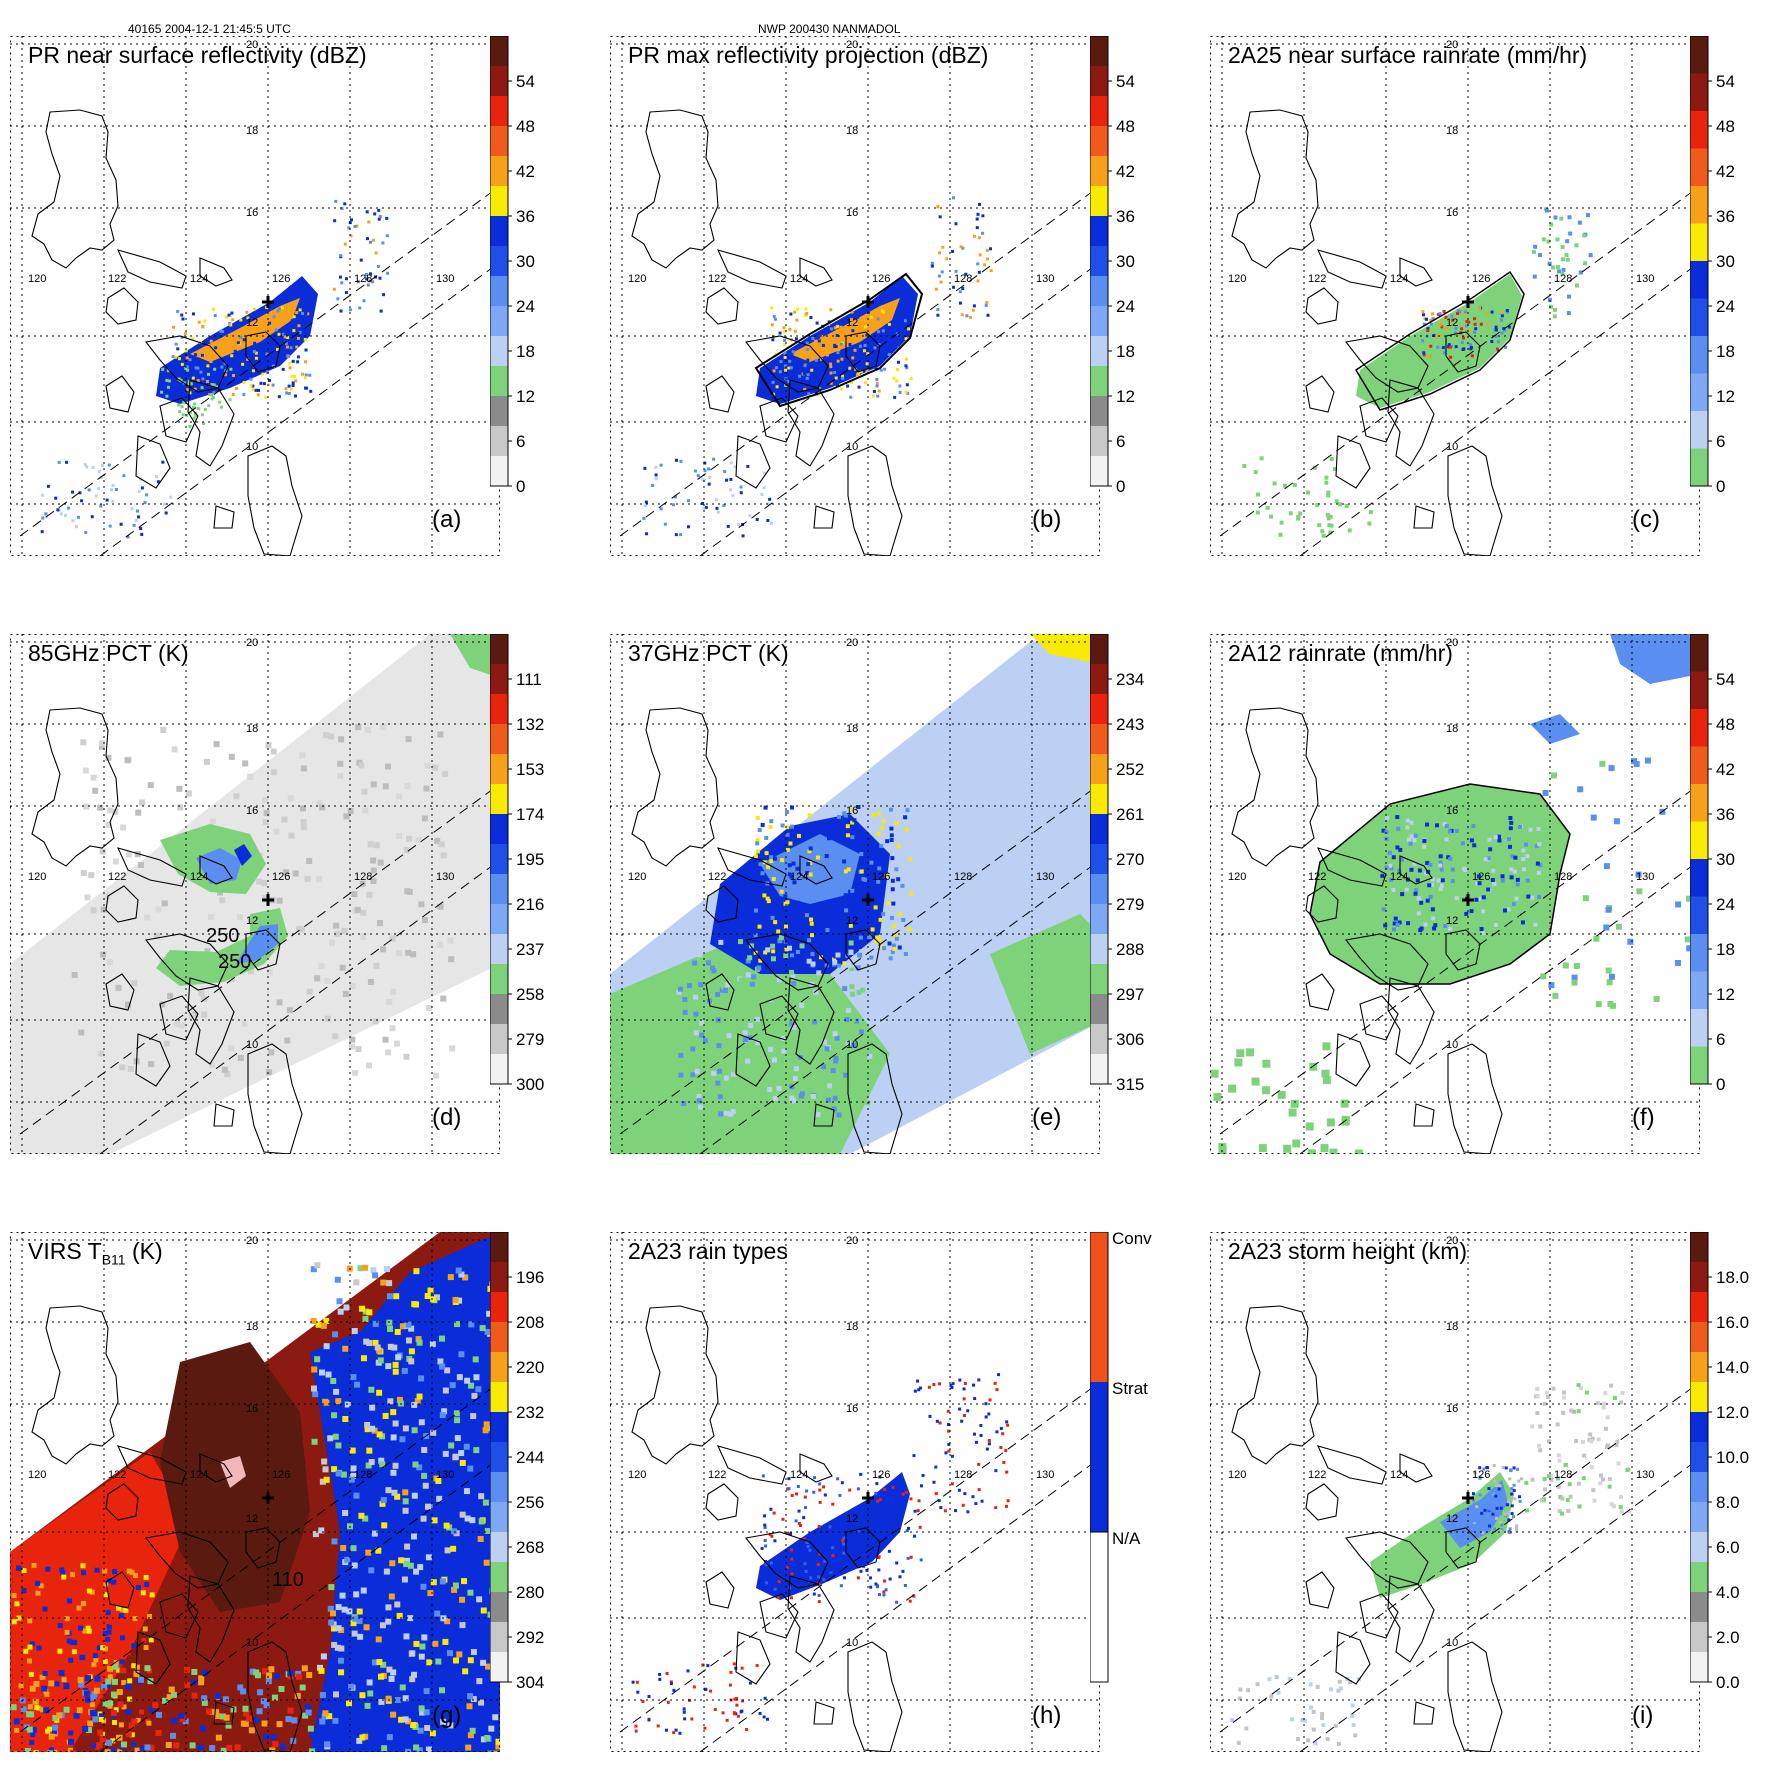 Image resolution: width=1771 pixels, height=1792 pixels. Describe the element at coordinates (1126, 1538) in the screenshot. I see `colorbar-label: N/A` at that location.